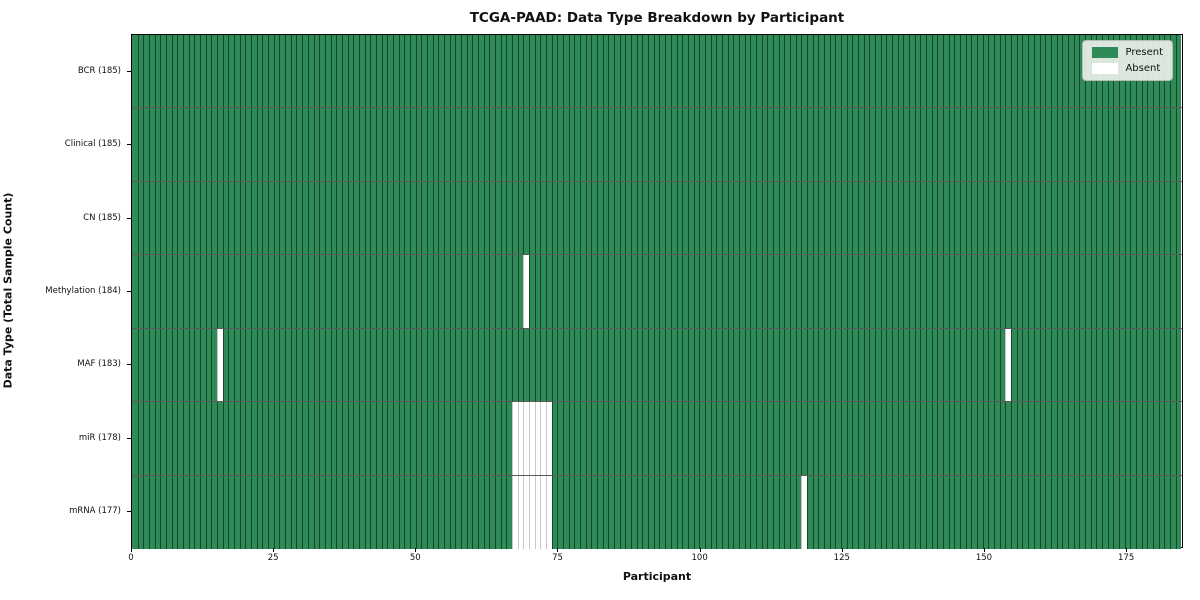  Describe the element at coordinates (129, 438) in the screenshot. I see `y-tick-mark` at that location.